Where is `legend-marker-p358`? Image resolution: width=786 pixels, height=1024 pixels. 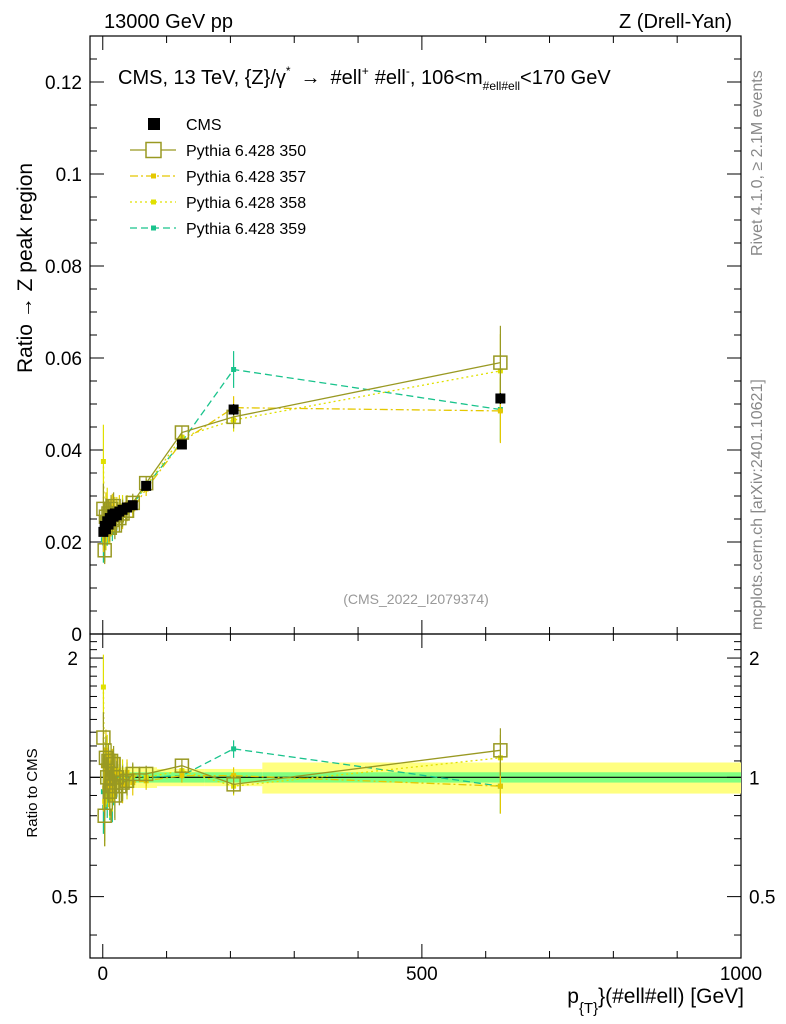
legend-marker-p358 is located at coordinates (153, 202).